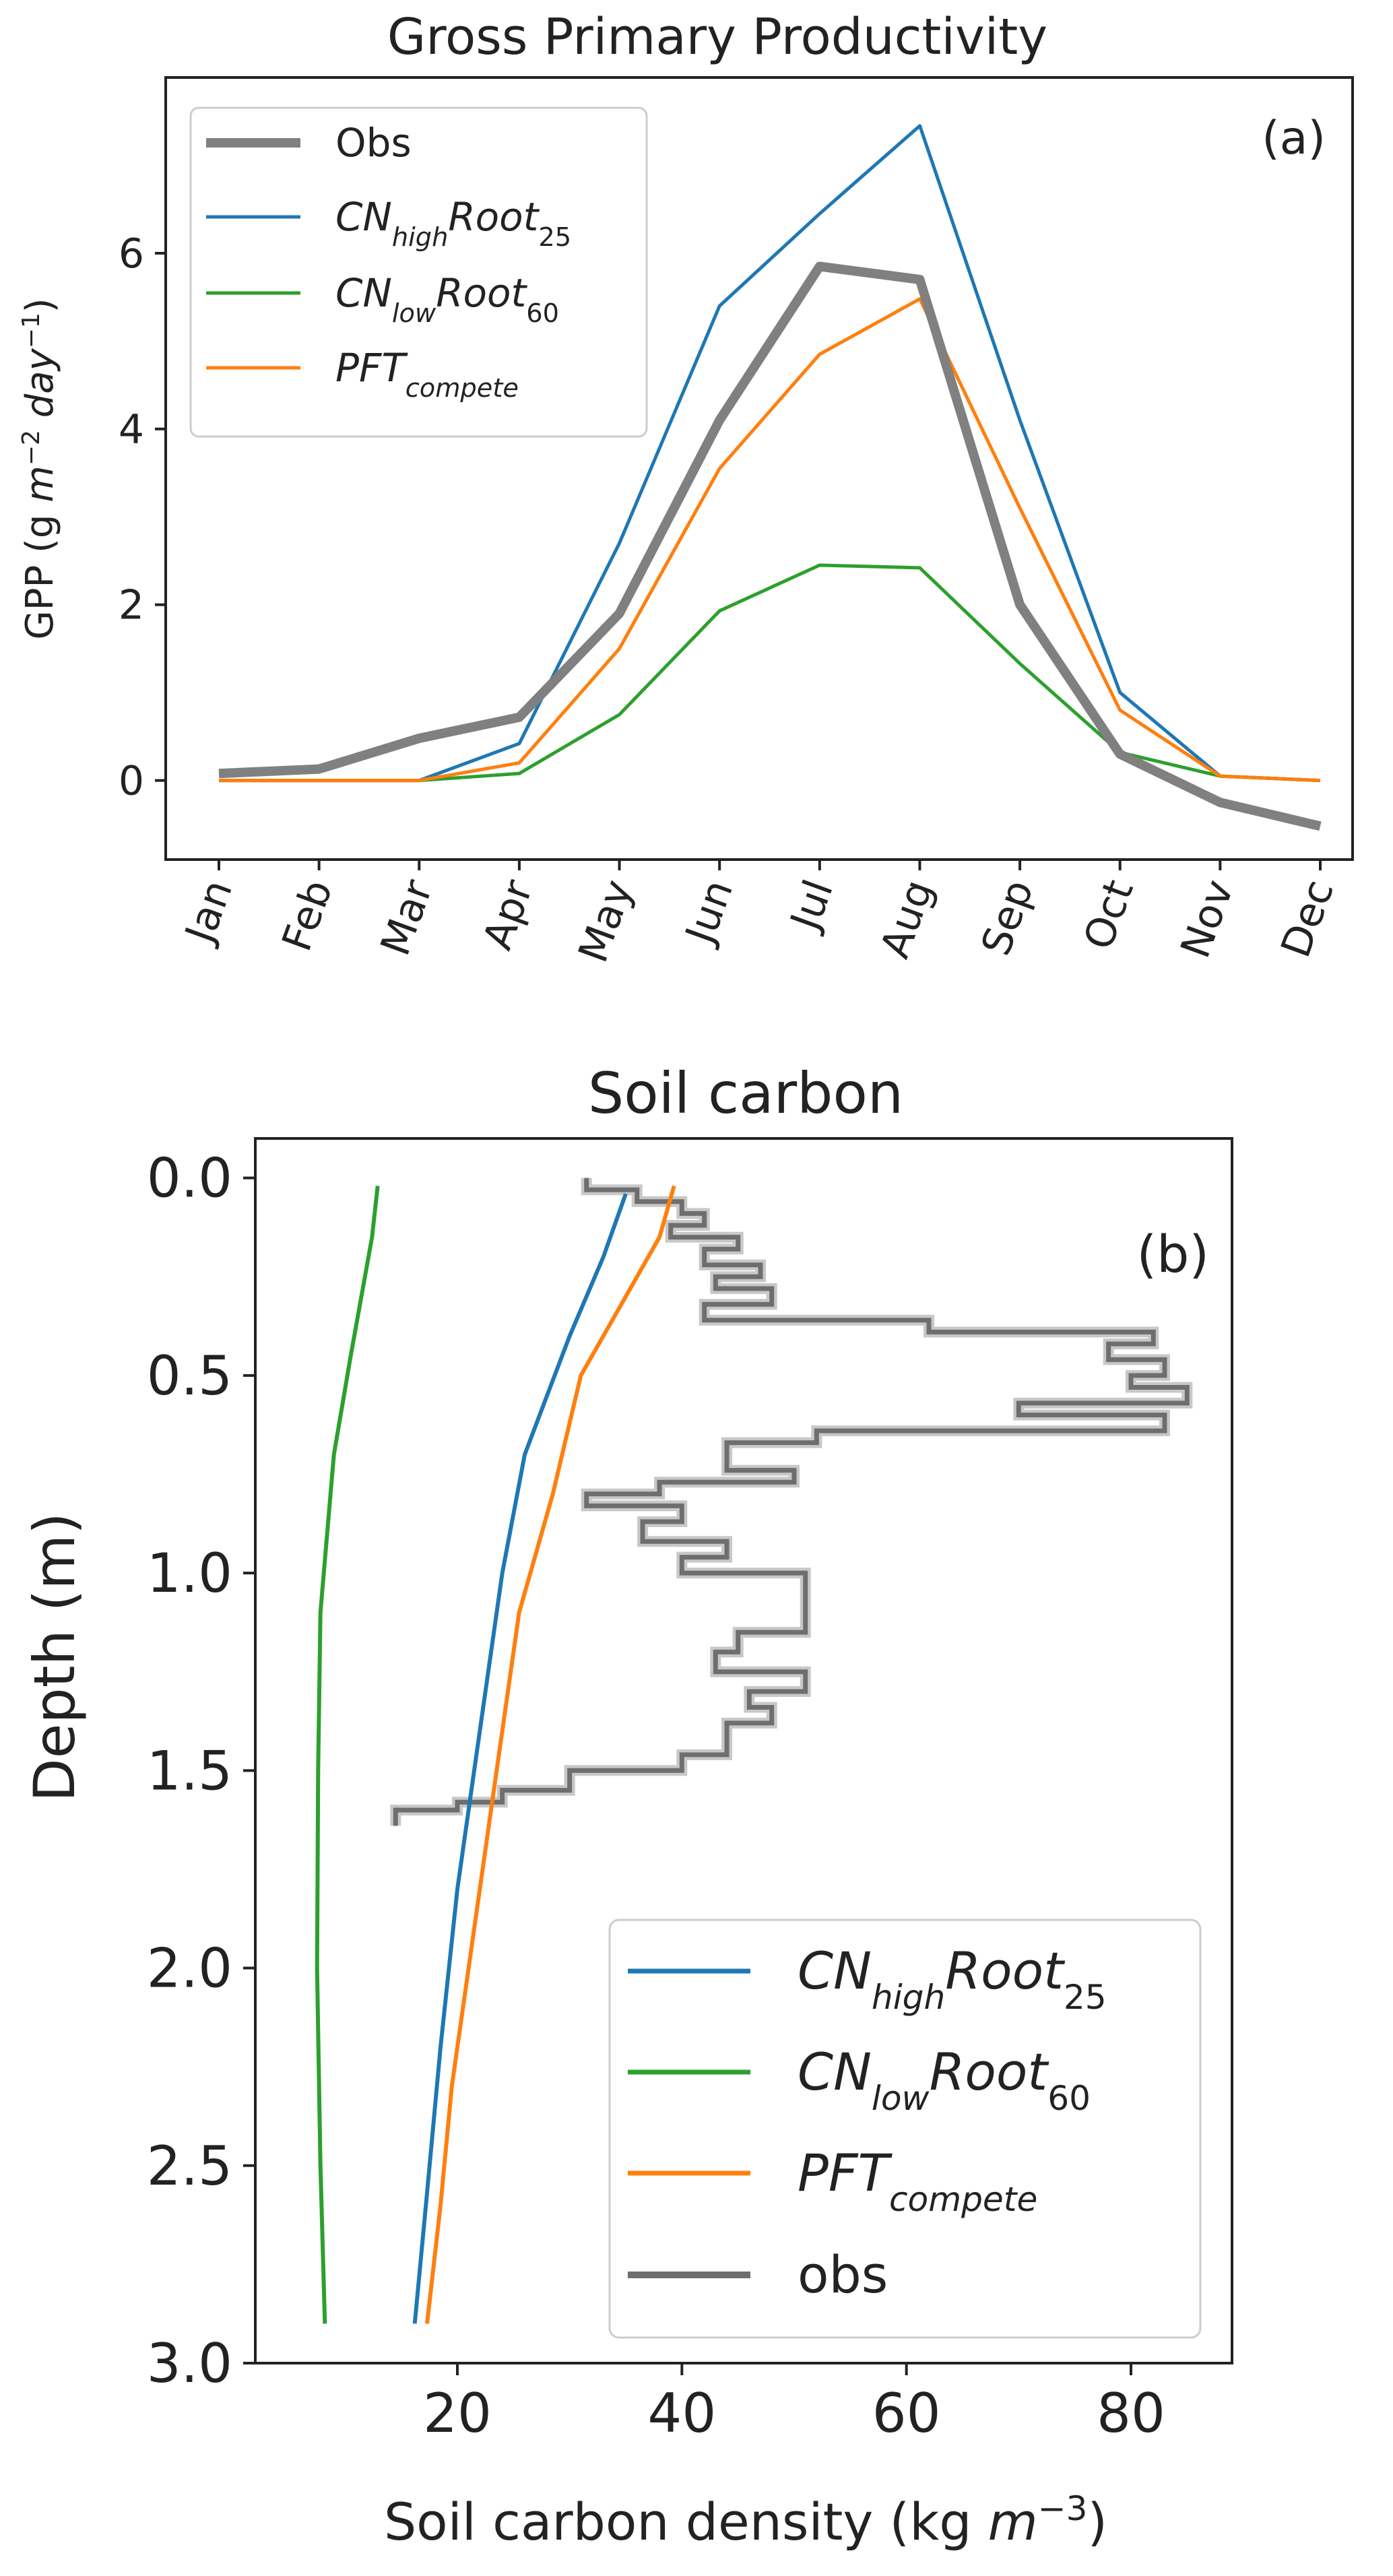 The image size is (1393, 2576). Describe the element at coordinates (55, 1657) in the screenshot. I see `soil-y-axis-label: Depth (m)` at that location.